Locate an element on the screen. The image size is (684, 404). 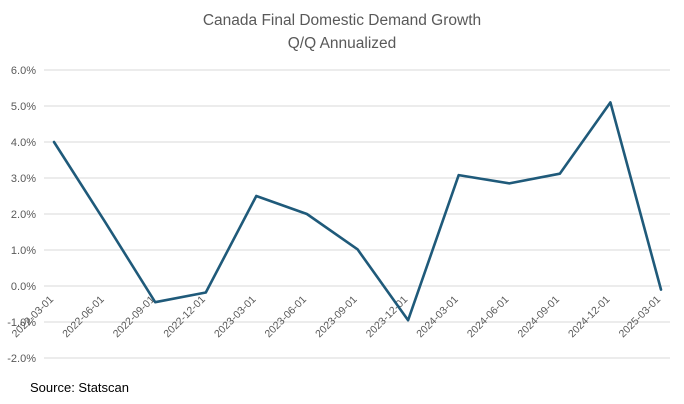
y-tick-label: 6.0% is located at coordinates (23, 71).